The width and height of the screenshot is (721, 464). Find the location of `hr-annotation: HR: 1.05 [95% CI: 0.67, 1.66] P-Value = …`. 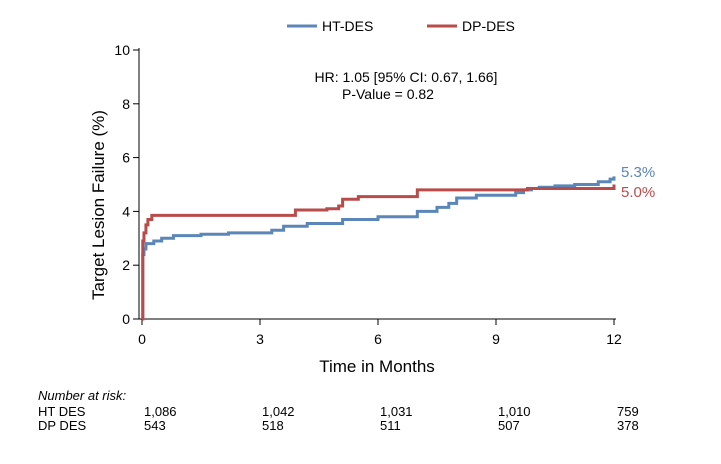

hr-annotation: HR: 1.05 [95% CI: 0.67, 1.66] P-Value = … is located at coordinates (406, 85).